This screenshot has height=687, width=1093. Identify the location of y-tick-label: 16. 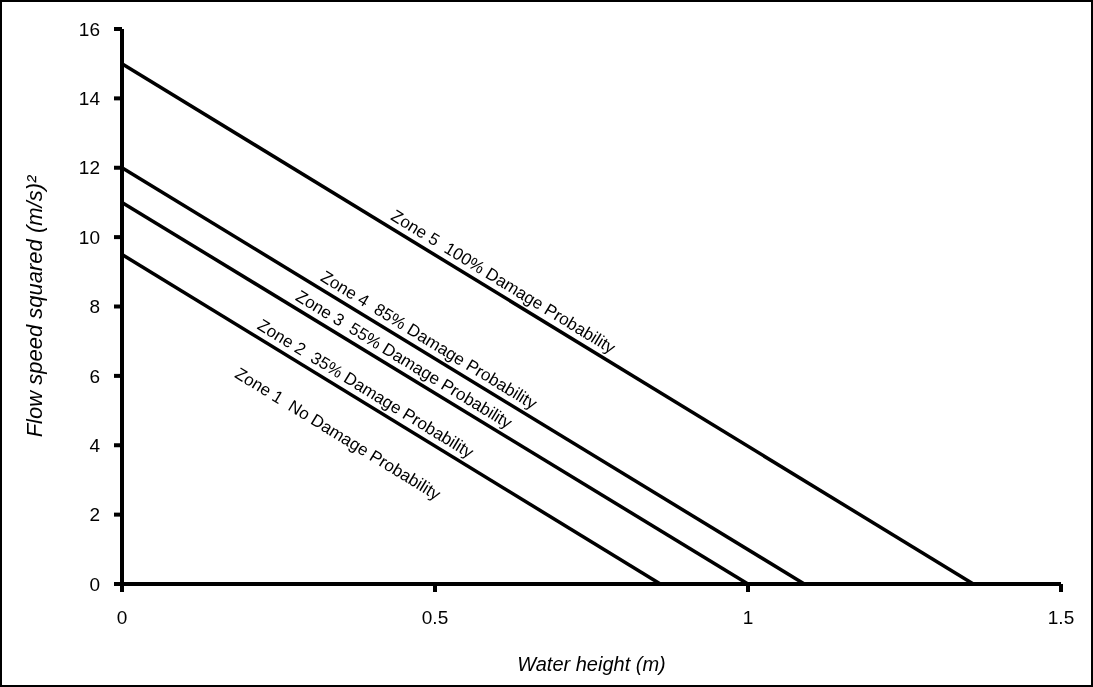
(89, 29).